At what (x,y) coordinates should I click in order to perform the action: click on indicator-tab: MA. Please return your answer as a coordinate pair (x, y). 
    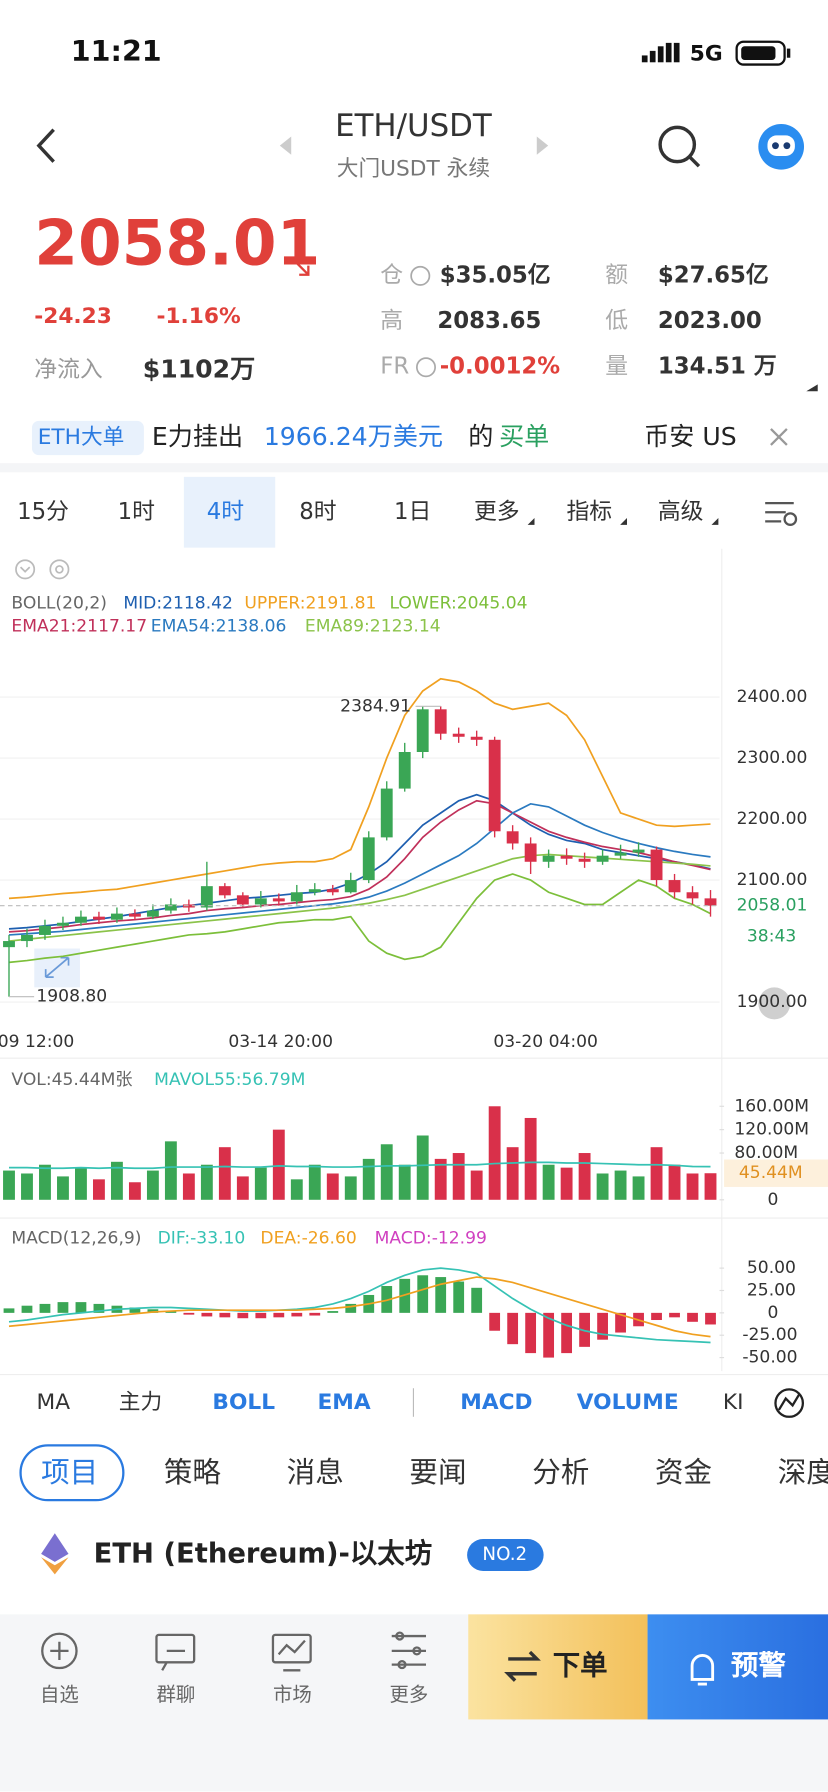
    Looking at the image, I should click on (54, 1402).